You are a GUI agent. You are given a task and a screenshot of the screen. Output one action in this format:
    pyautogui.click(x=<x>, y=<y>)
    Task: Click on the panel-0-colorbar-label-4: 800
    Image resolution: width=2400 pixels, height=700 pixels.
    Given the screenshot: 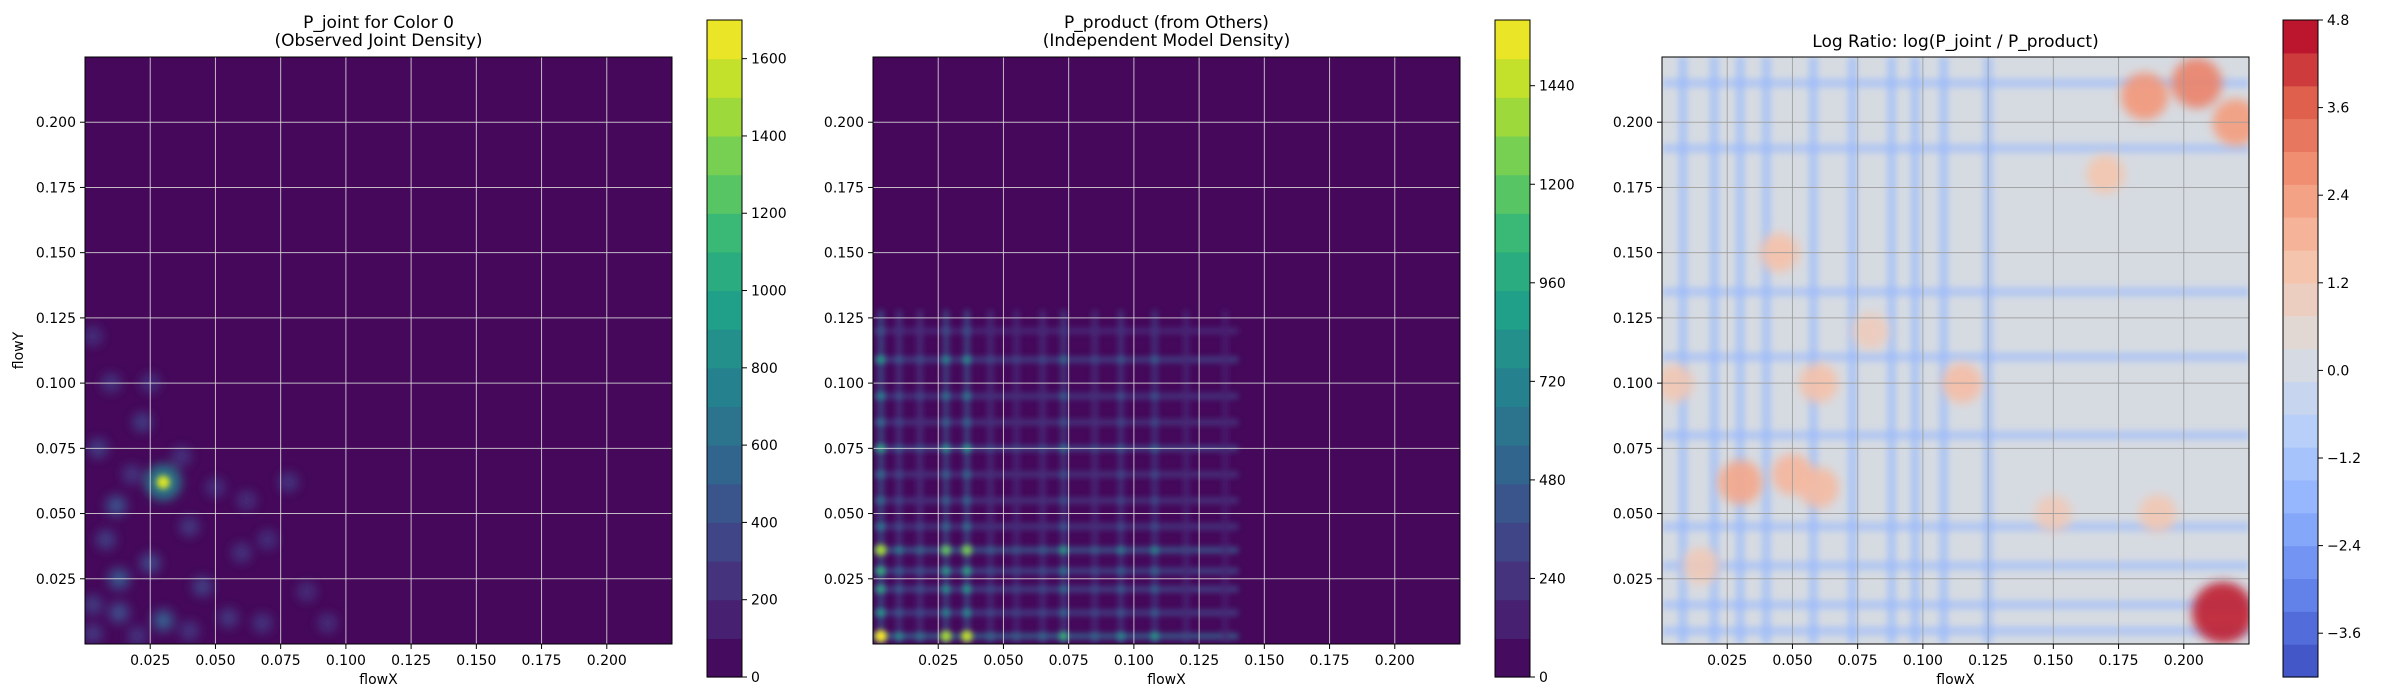 What is the action you would take?
    pyautogui.click(x=764, y=369)
    